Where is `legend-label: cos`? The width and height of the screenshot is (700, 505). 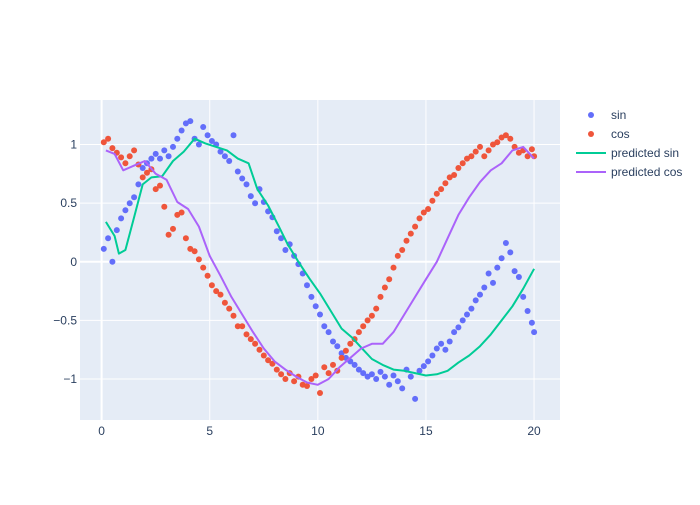 legend-label: cos is located at coordinates (620, 134).